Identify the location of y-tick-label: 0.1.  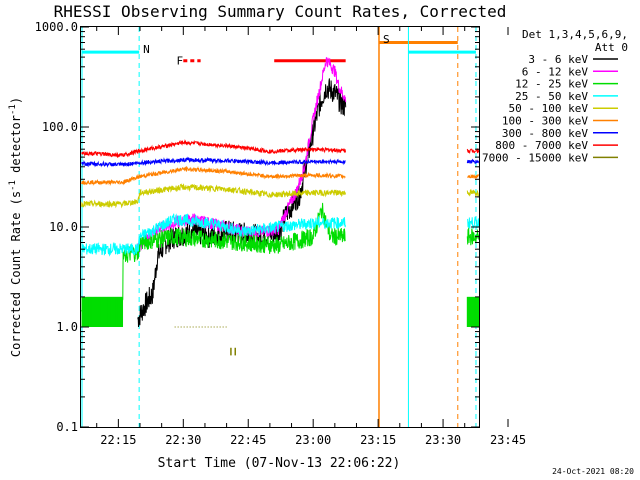
(67, 427).